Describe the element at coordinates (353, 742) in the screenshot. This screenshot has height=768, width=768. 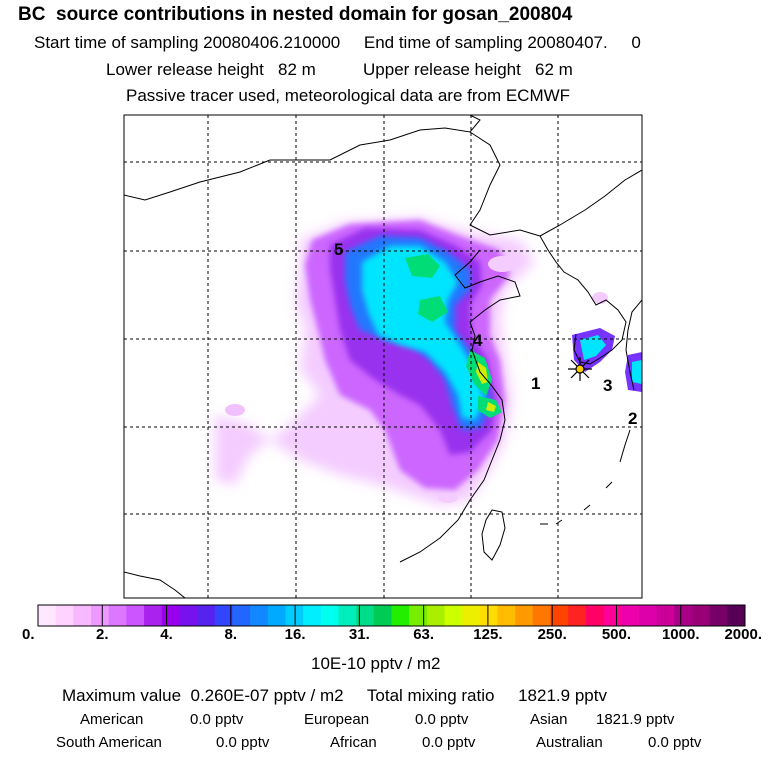
I see `source-african-name: African` at that location.